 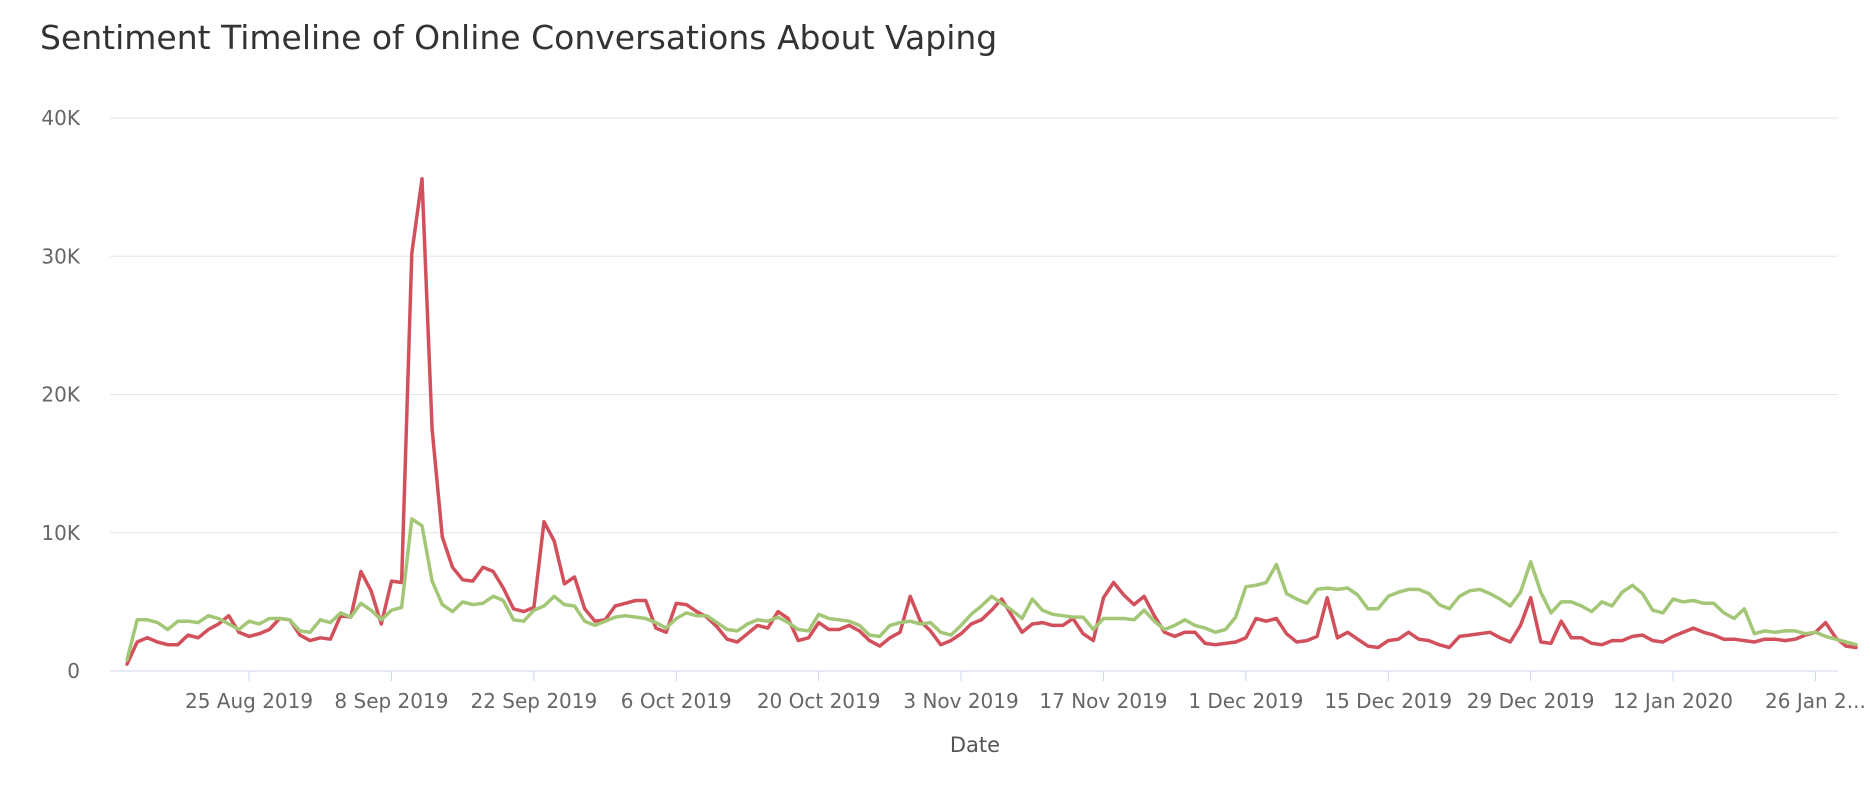 What do you see at coordinates (1388, 701) in the screenshot?
I see `x-tick-label: 15 Dec 2019` at bounding box center [1388, 701].